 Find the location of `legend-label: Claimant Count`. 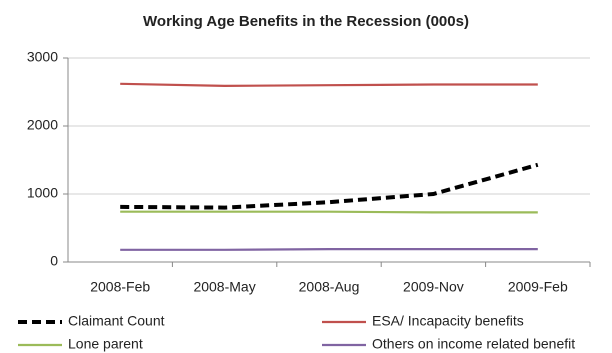

legend-label: Claimant Count is located at coordinates (116, 321).